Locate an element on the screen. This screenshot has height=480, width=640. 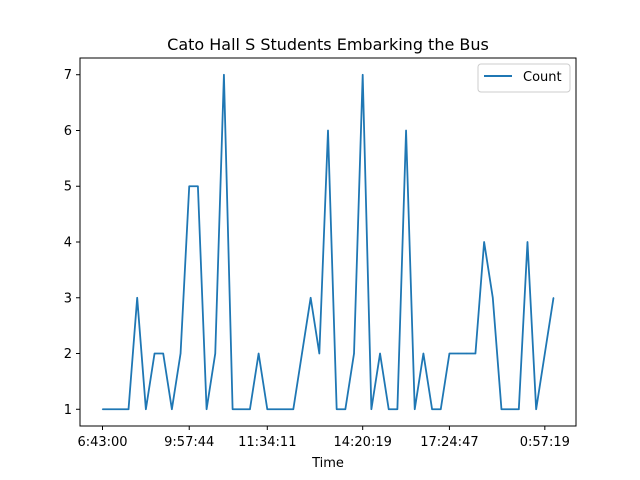
legend-box is located at coordinates (524, 78).